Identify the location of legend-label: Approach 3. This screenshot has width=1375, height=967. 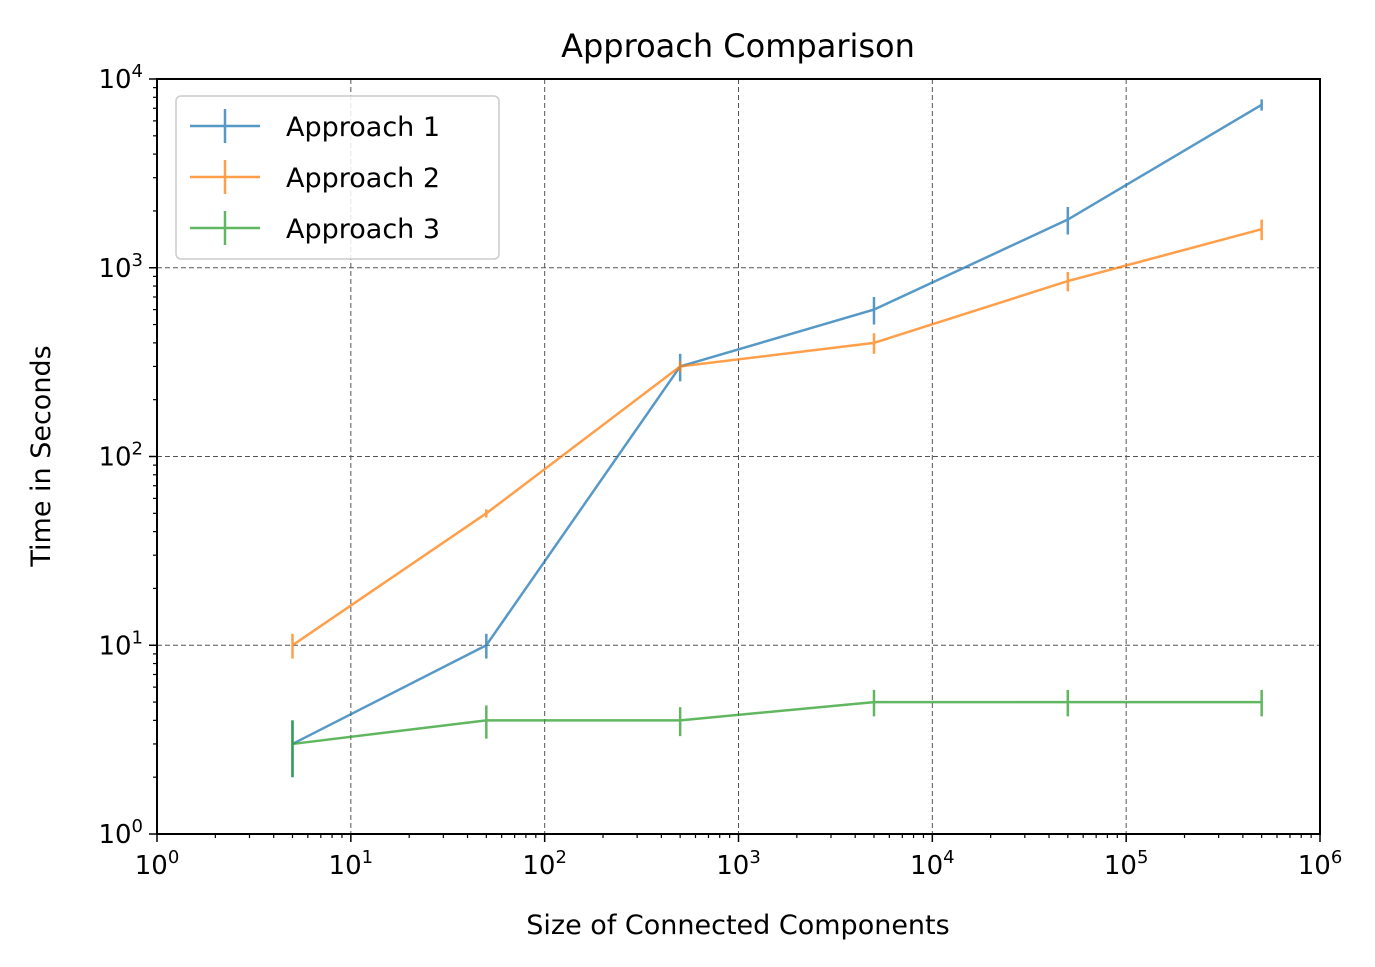
(363, 229).